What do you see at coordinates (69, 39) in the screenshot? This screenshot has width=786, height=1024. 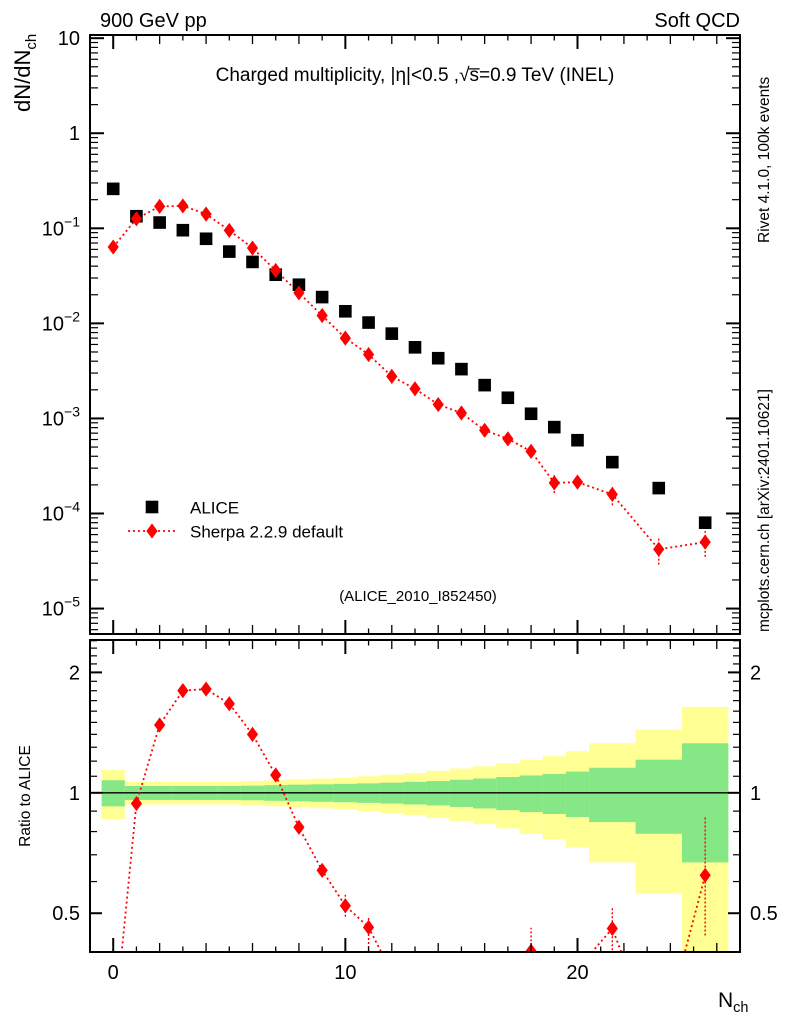 I see `y-tick-label: 10` at bounding box center [69, 39].